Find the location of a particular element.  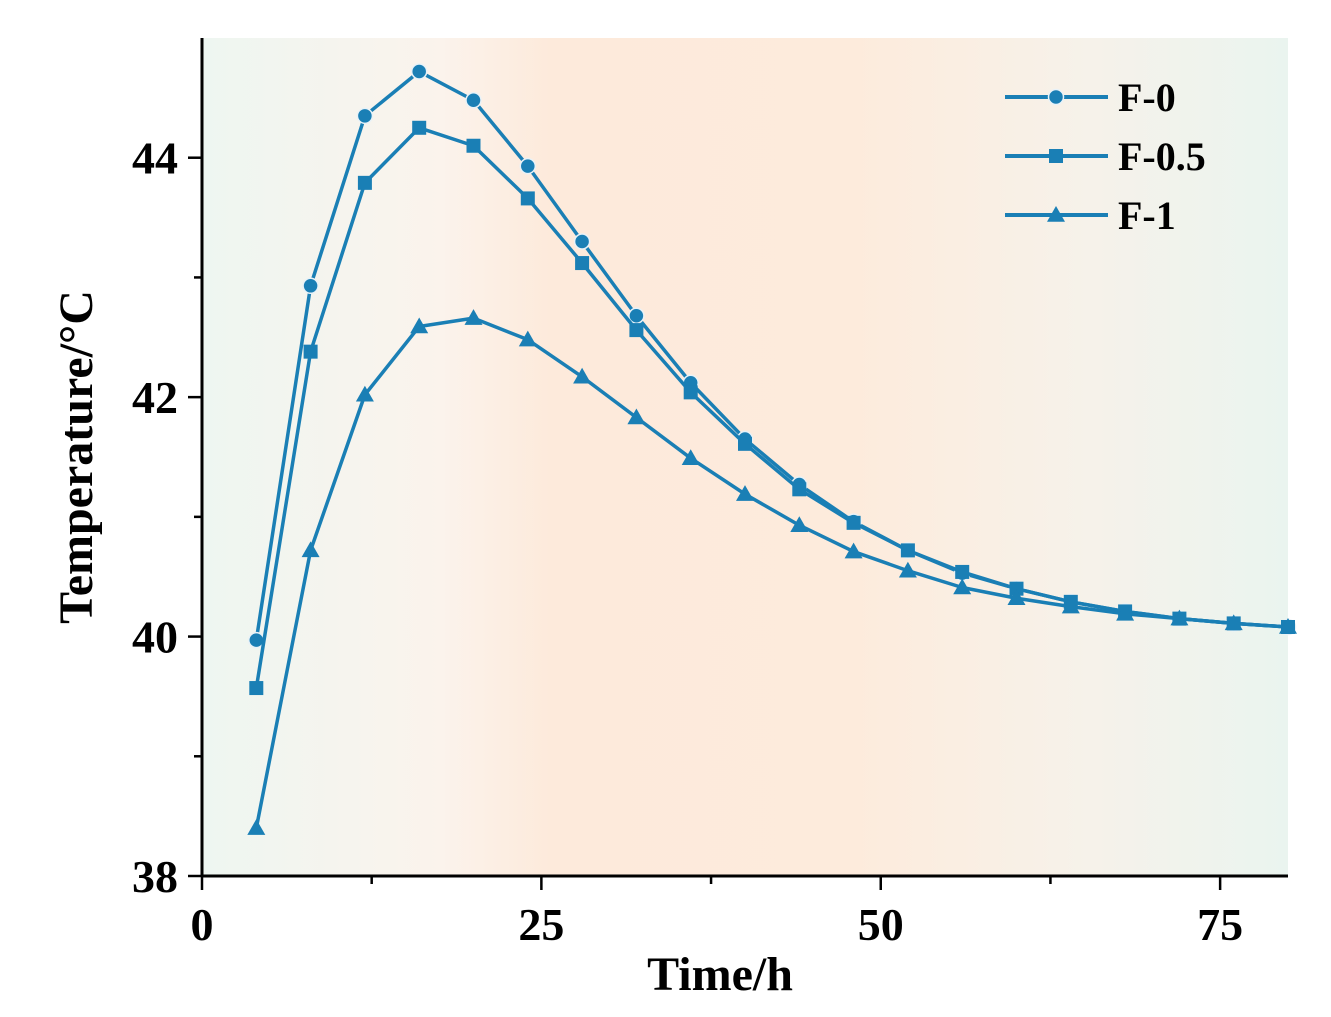

legend: F-0 F-0.5 F-1 is located at coordinates (1105, 156).